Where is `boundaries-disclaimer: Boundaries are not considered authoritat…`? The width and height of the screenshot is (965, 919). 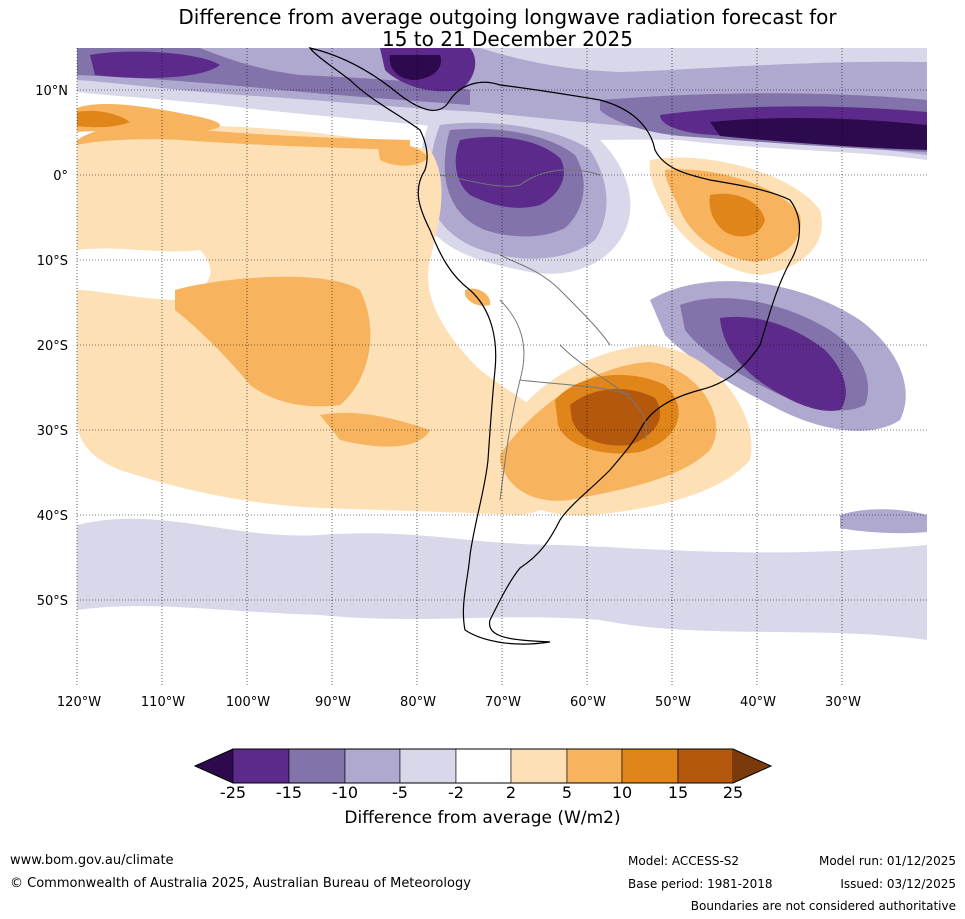 boundaries-disclaimer: Boundaries are not considered authoritat… is located at coordinates (823, 906).